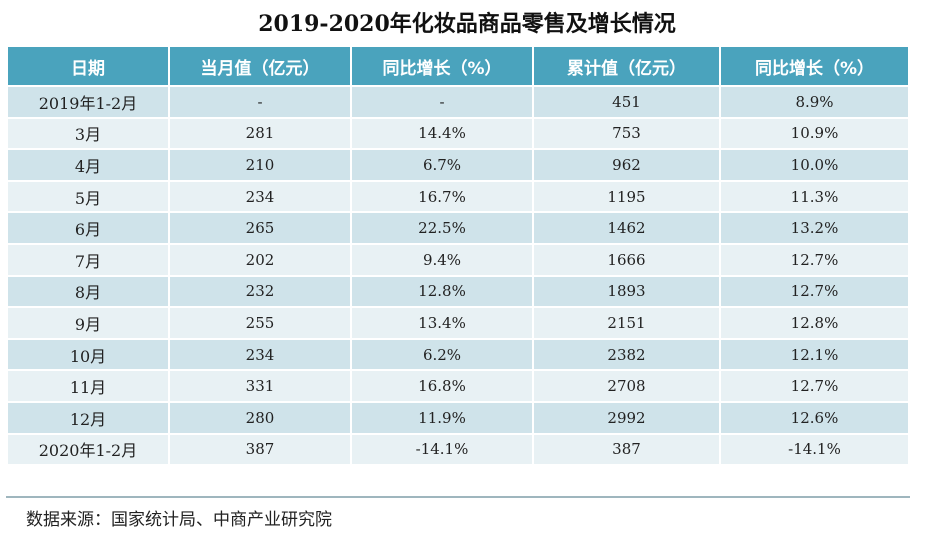 The height and width of the screenshot is (537, 934). What do you see at coordinates (260, 228) in the screenshot?
I see `table-cell: 265` at bounding box center [260, 228].